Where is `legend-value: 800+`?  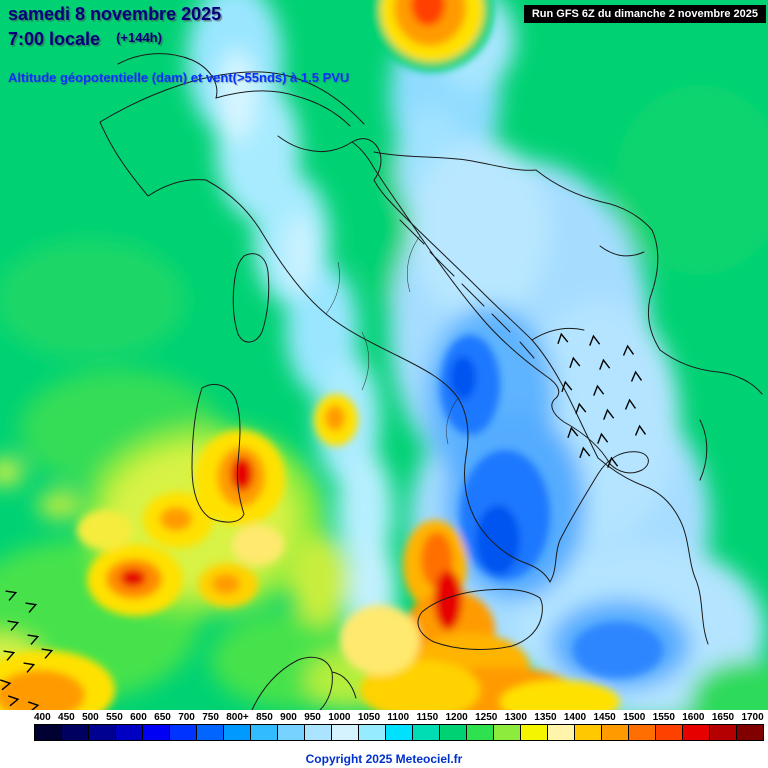
legend-value: 800+ is located at coordinates (237, 717).